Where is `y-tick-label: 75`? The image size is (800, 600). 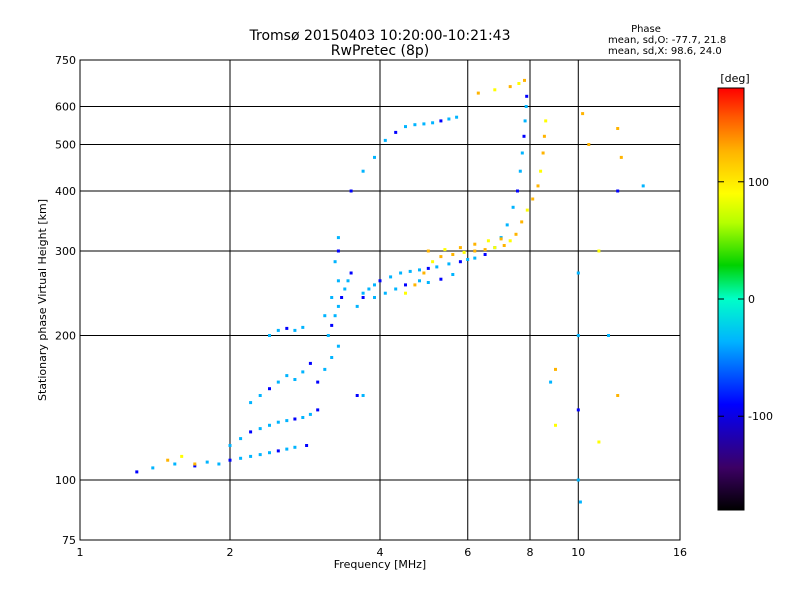 y-tick-label: 75 is located at coordinates (69, 540).